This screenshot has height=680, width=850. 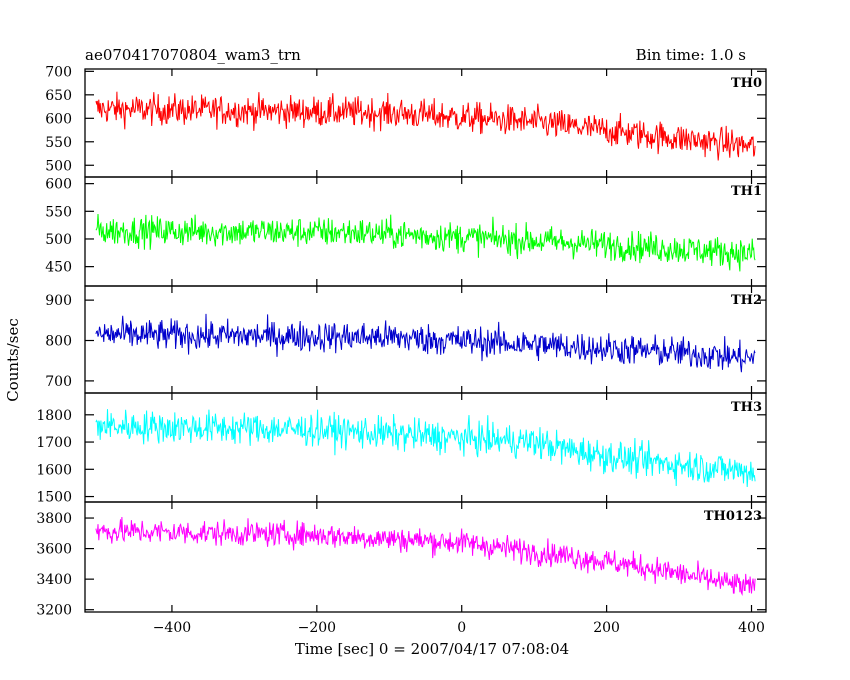 What do you see at coordinates (746, 191) in the screenshot?
I see `panel-label-th1: TH1` at bounding box center [746, 191].